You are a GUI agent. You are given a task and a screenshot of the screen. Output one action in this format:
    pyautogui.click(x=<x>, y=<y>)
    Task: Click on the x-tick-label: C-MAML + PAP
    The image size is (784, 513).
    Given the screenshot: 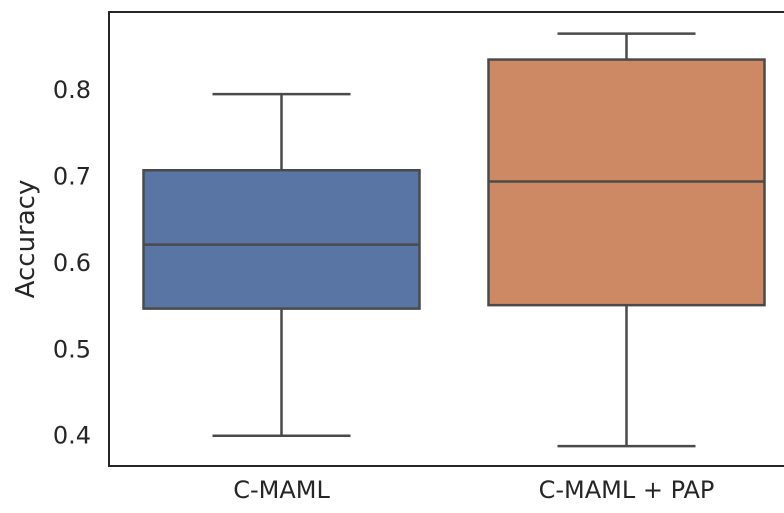 What is the action you would take?
    pyautogui.click(x=627, y=490)
    